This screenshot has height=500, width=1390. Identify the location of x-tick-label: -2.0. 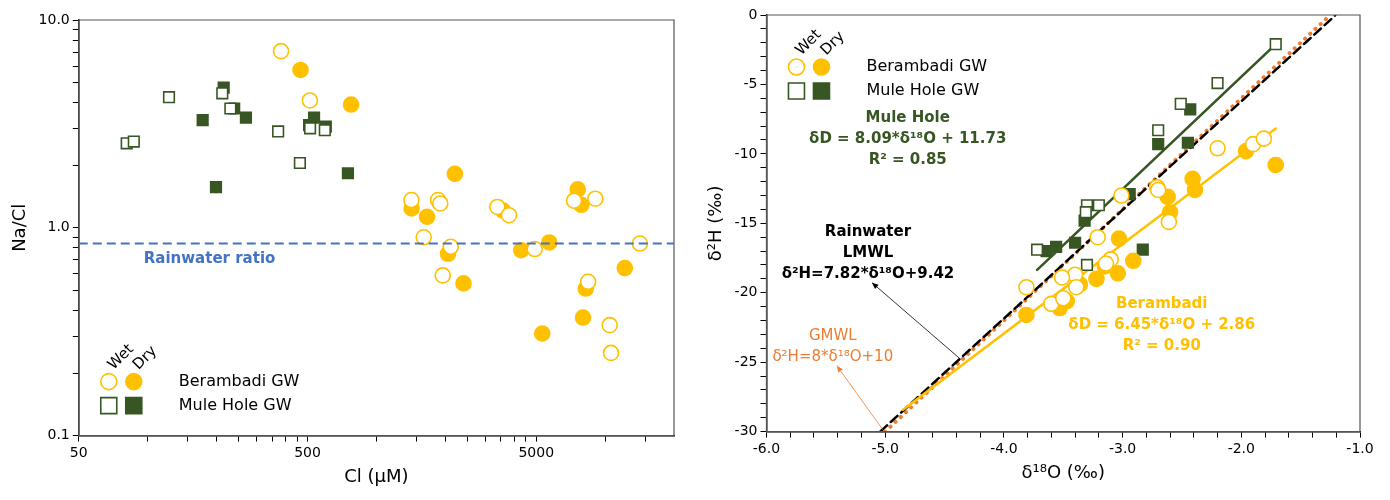
(1241, 447).